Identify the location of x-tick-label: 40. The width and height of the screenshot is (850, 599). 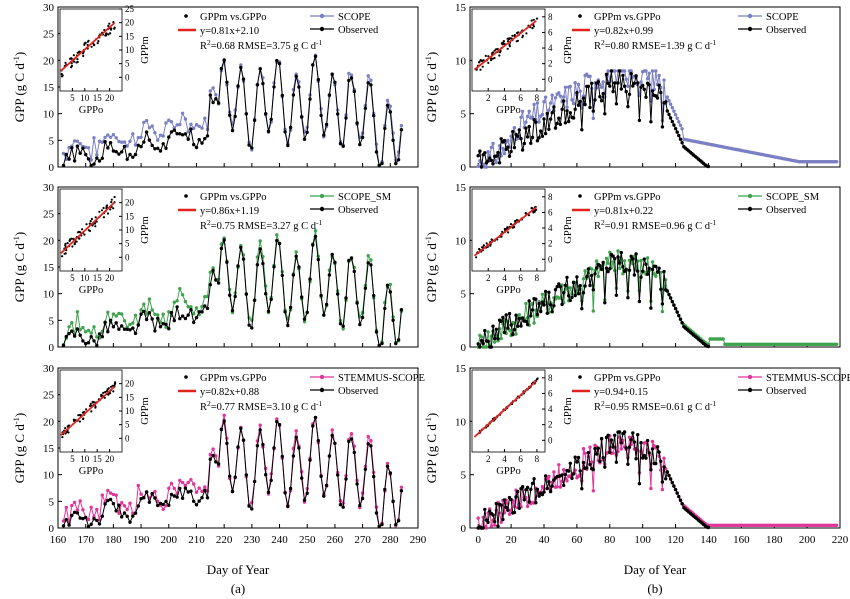
(545, 540).